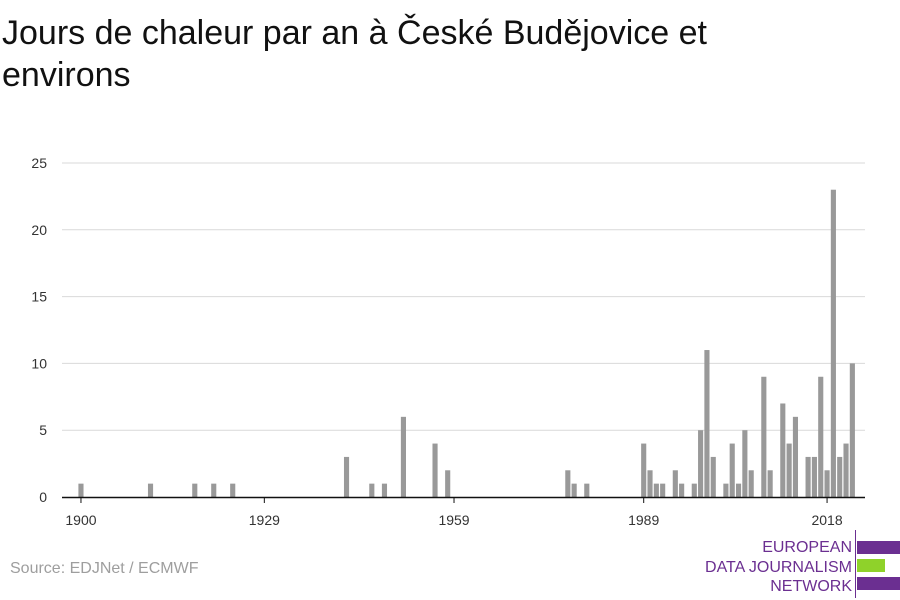 This screenshot has width=900, height=600. I want to click on y-tick-label: 5, so click(43, 430).